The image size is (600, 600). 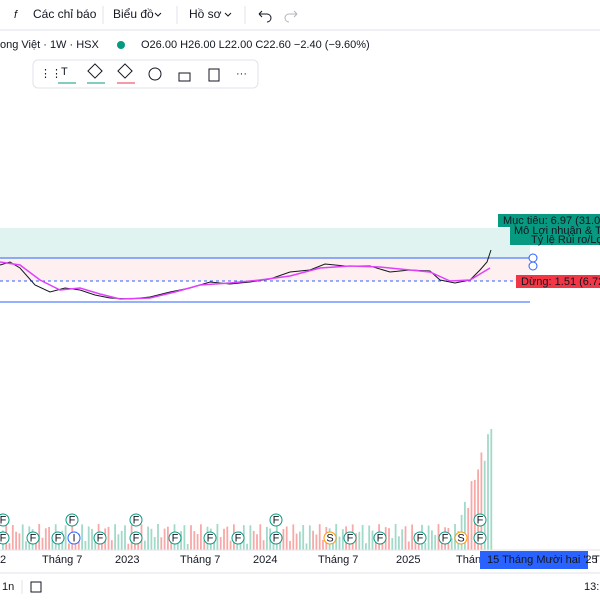 I want to click on line-tool, so click(x=125, y=71).